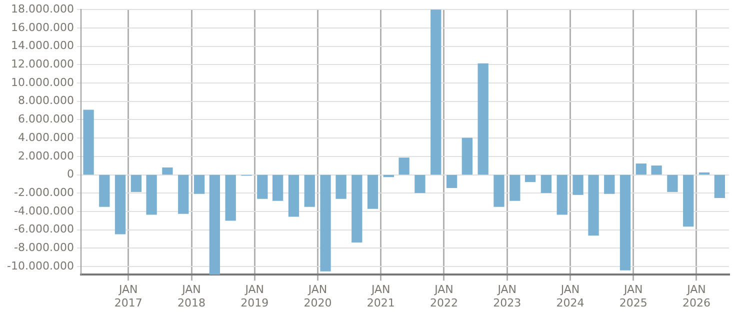 Image resolution: width=751 pixels, height=313 pixels. What do you see at coordinates (40, 265) in the screenshot?
I see `y-tick-label: -10.000.000` at bounding box center [40, 265].